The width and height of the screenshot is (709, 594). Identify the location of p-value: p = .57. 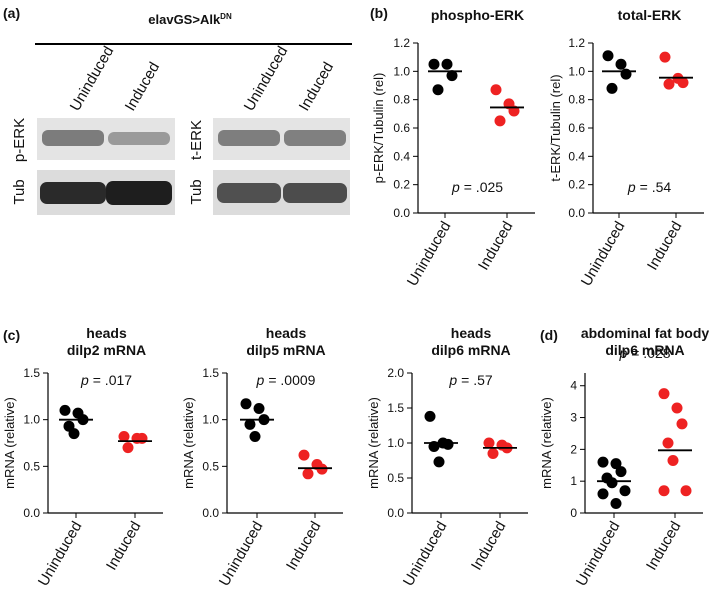
(470, 380).